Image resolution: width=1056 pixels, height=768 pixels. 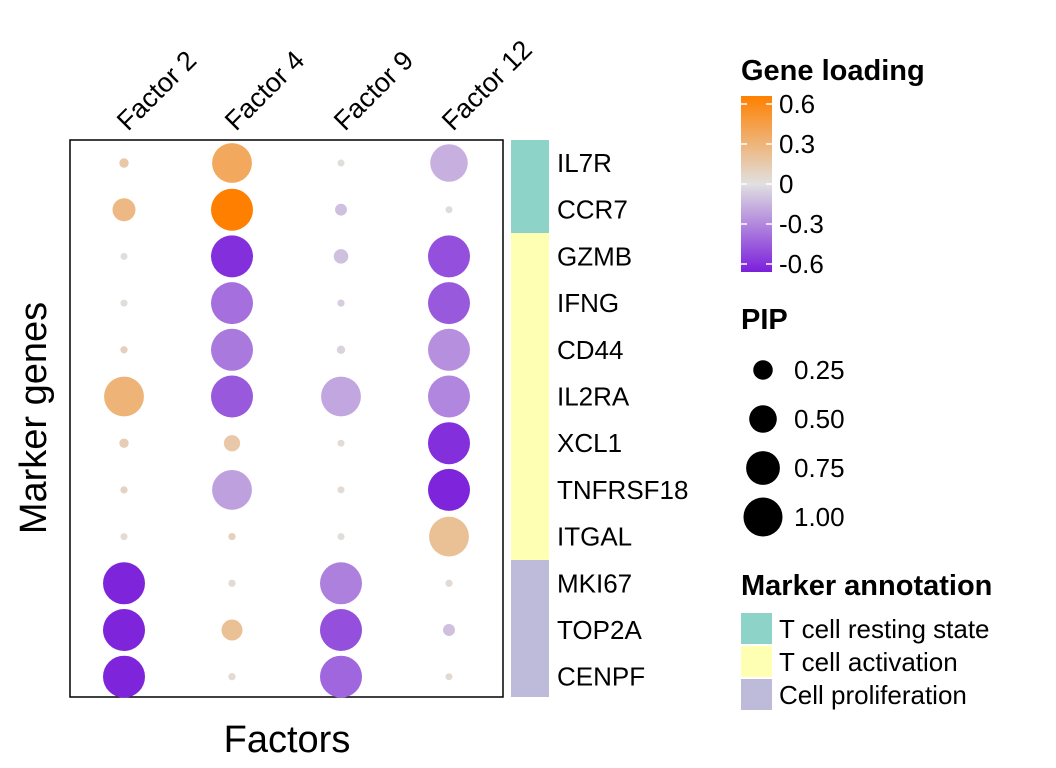 What do you see at coordinates (868, 662) in the screenshot?
I see `annotation-legend-label: T cell activation` at bounding box center [868, 662].